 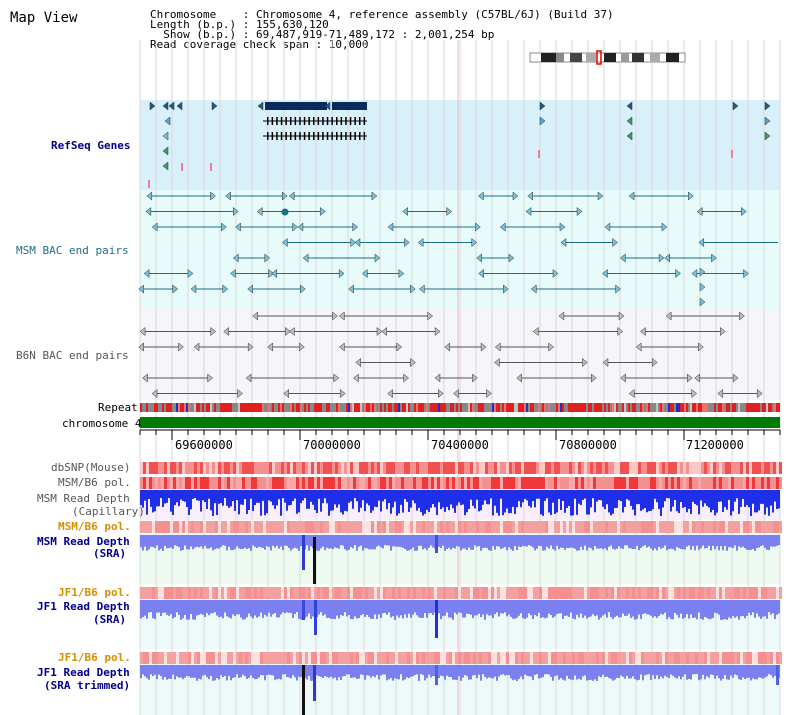 I want to click on pink-mark, so click(x=732, y=154).